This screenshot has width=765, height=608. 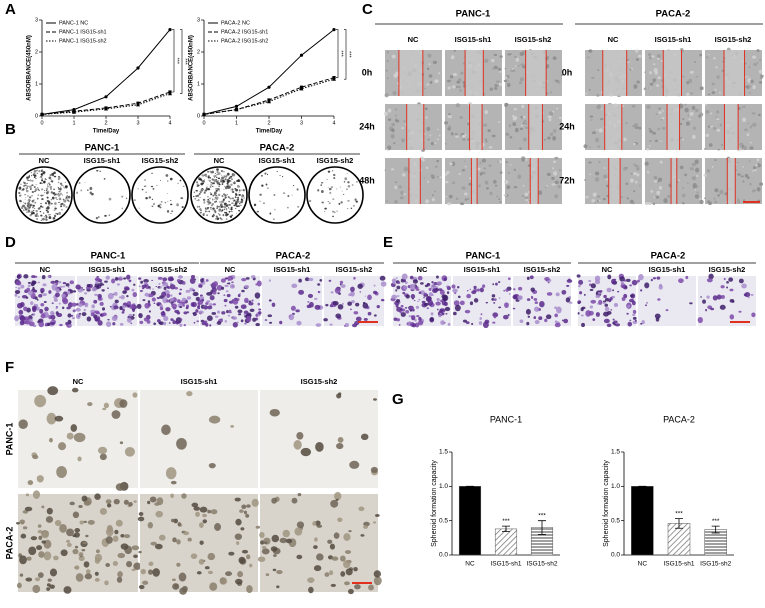 What do you see at coordinates (367, 72) in the screenshot?
I see `row-label: 0h` at bounding box center [367, 72].